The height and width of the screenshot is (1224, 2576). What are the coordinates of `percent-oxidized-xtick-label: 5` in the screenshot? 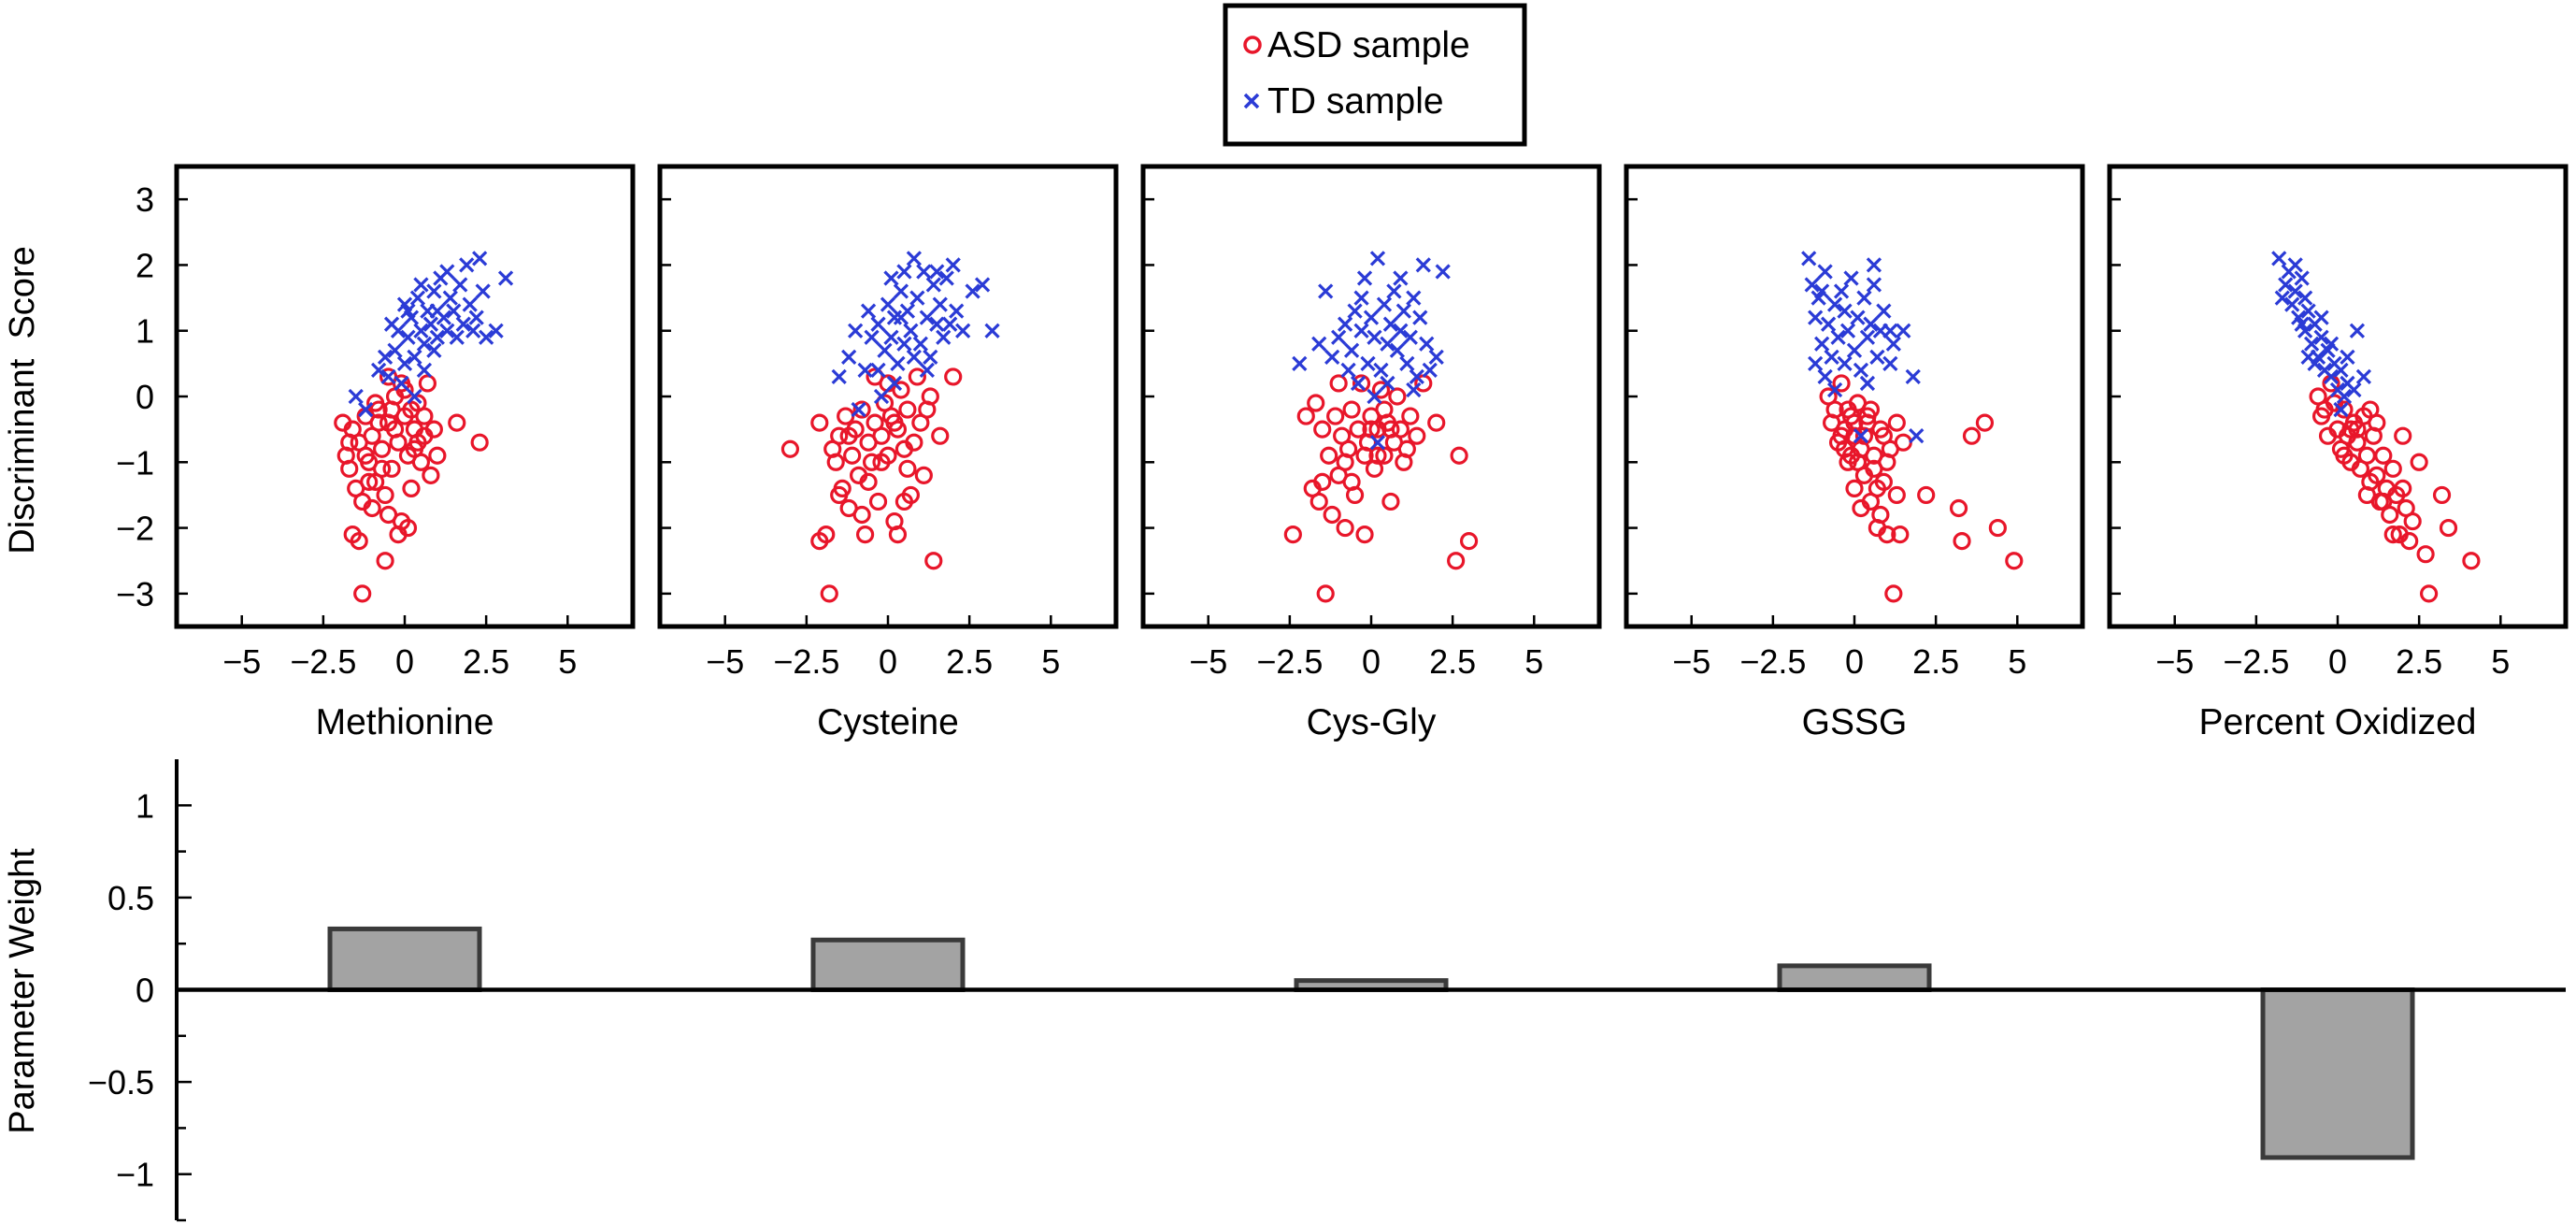 It's located at (2500, 661).